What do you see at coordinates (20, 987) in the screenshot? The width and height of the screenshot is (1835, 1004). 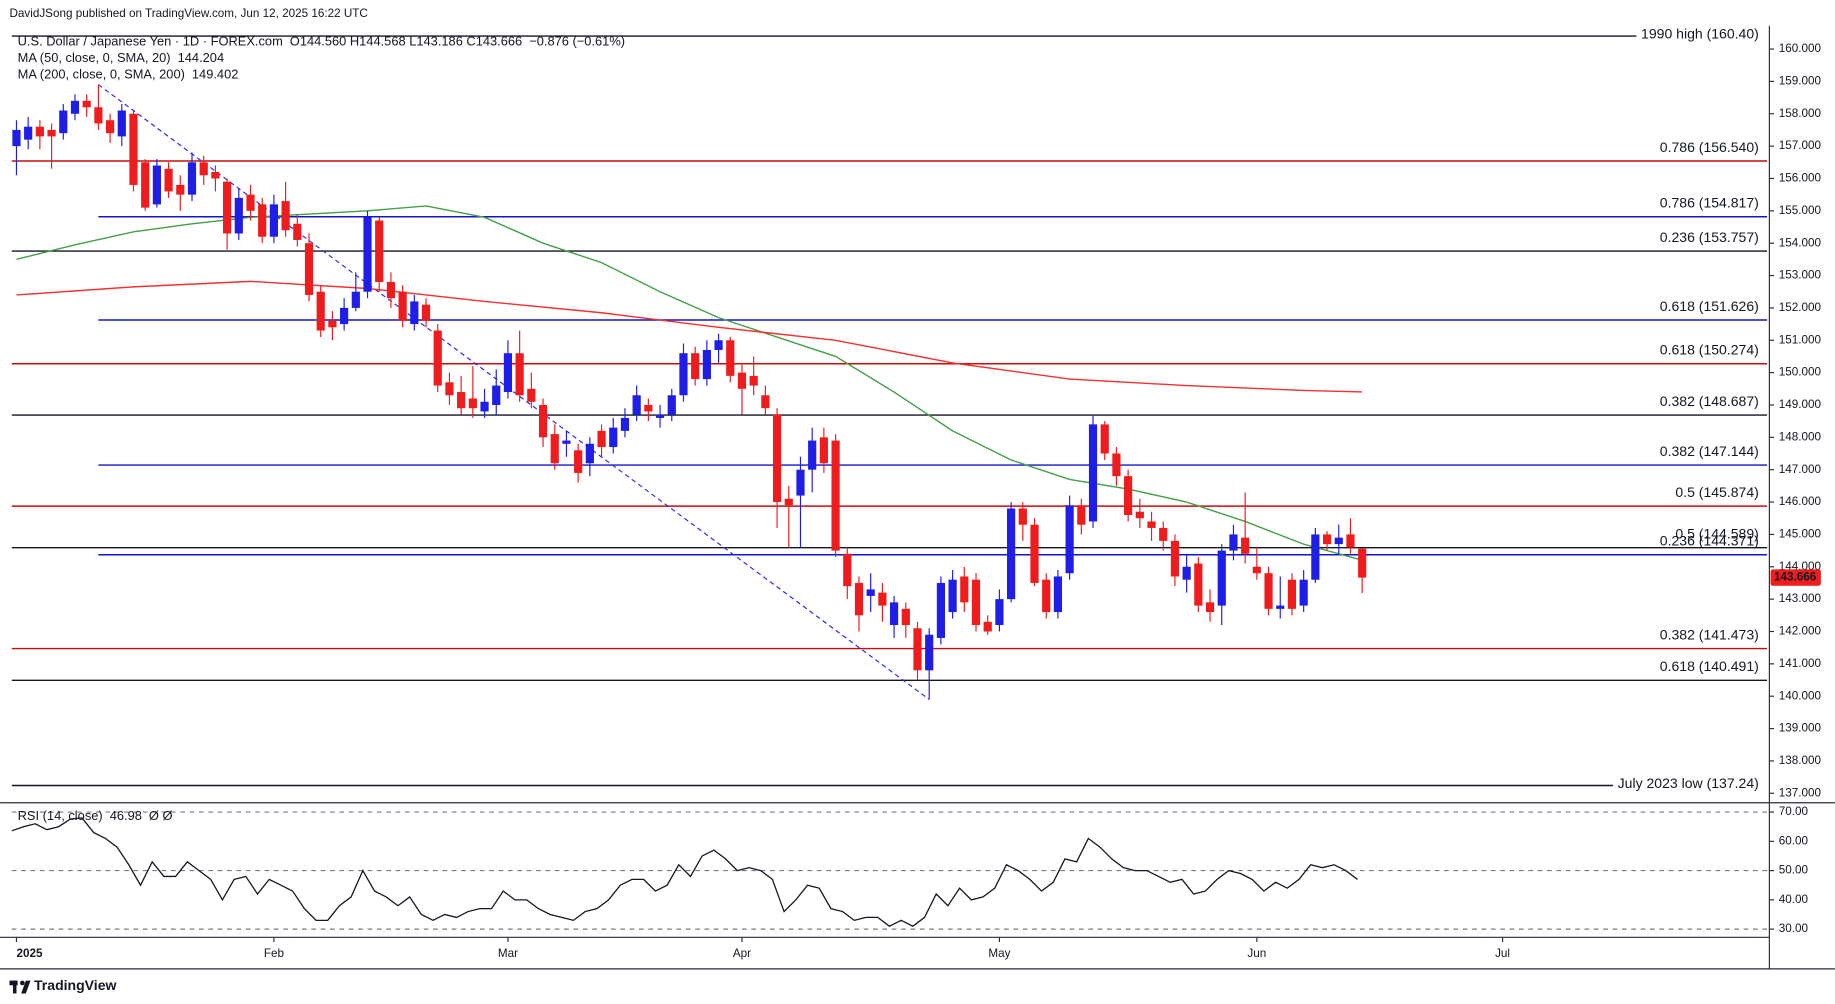 I see `tv-logo` at bounding box center [20, 987].